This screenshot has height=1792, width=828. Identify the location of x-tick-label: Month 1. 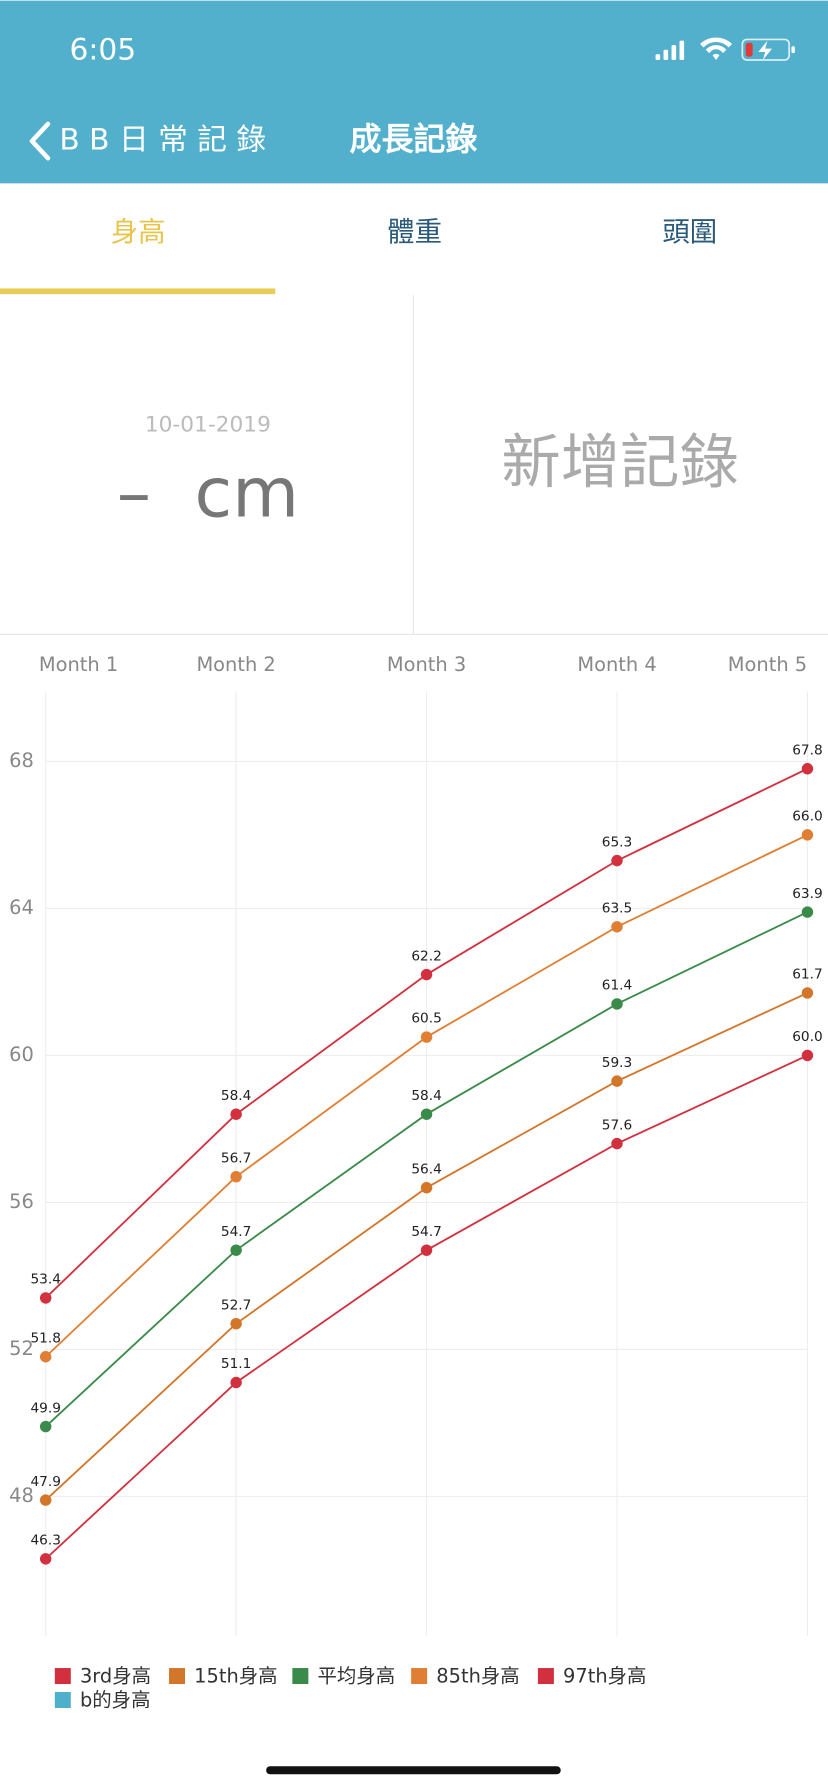
(78, 664).